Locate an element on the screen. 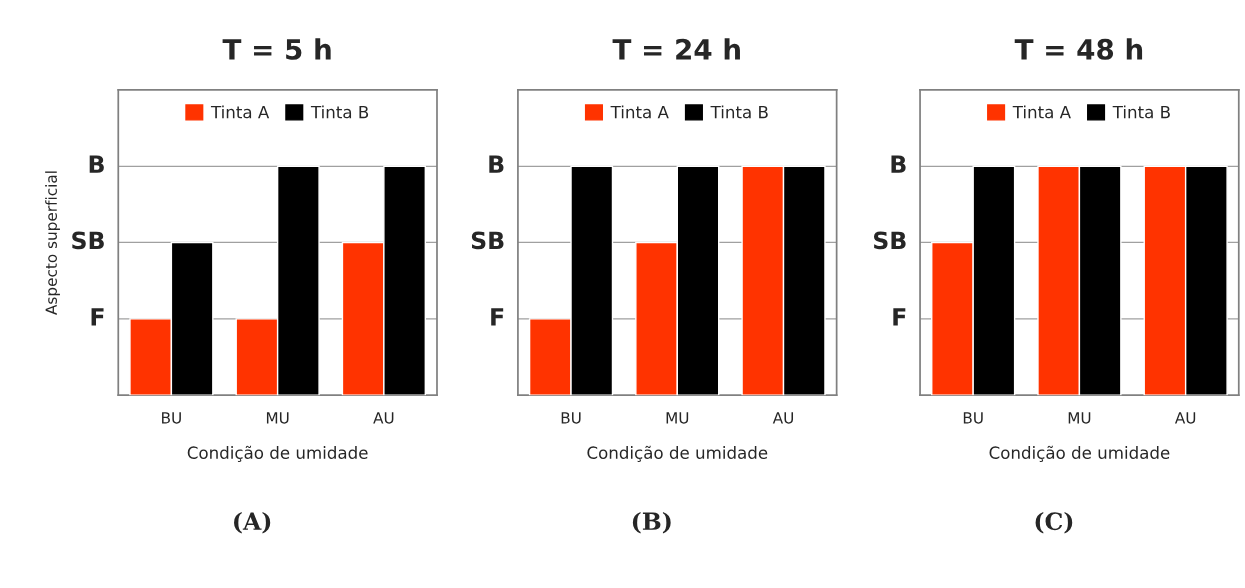 The image size is (1245, 588). y-axis-title: Aspecto superficial is located at coordinates (52, 243).